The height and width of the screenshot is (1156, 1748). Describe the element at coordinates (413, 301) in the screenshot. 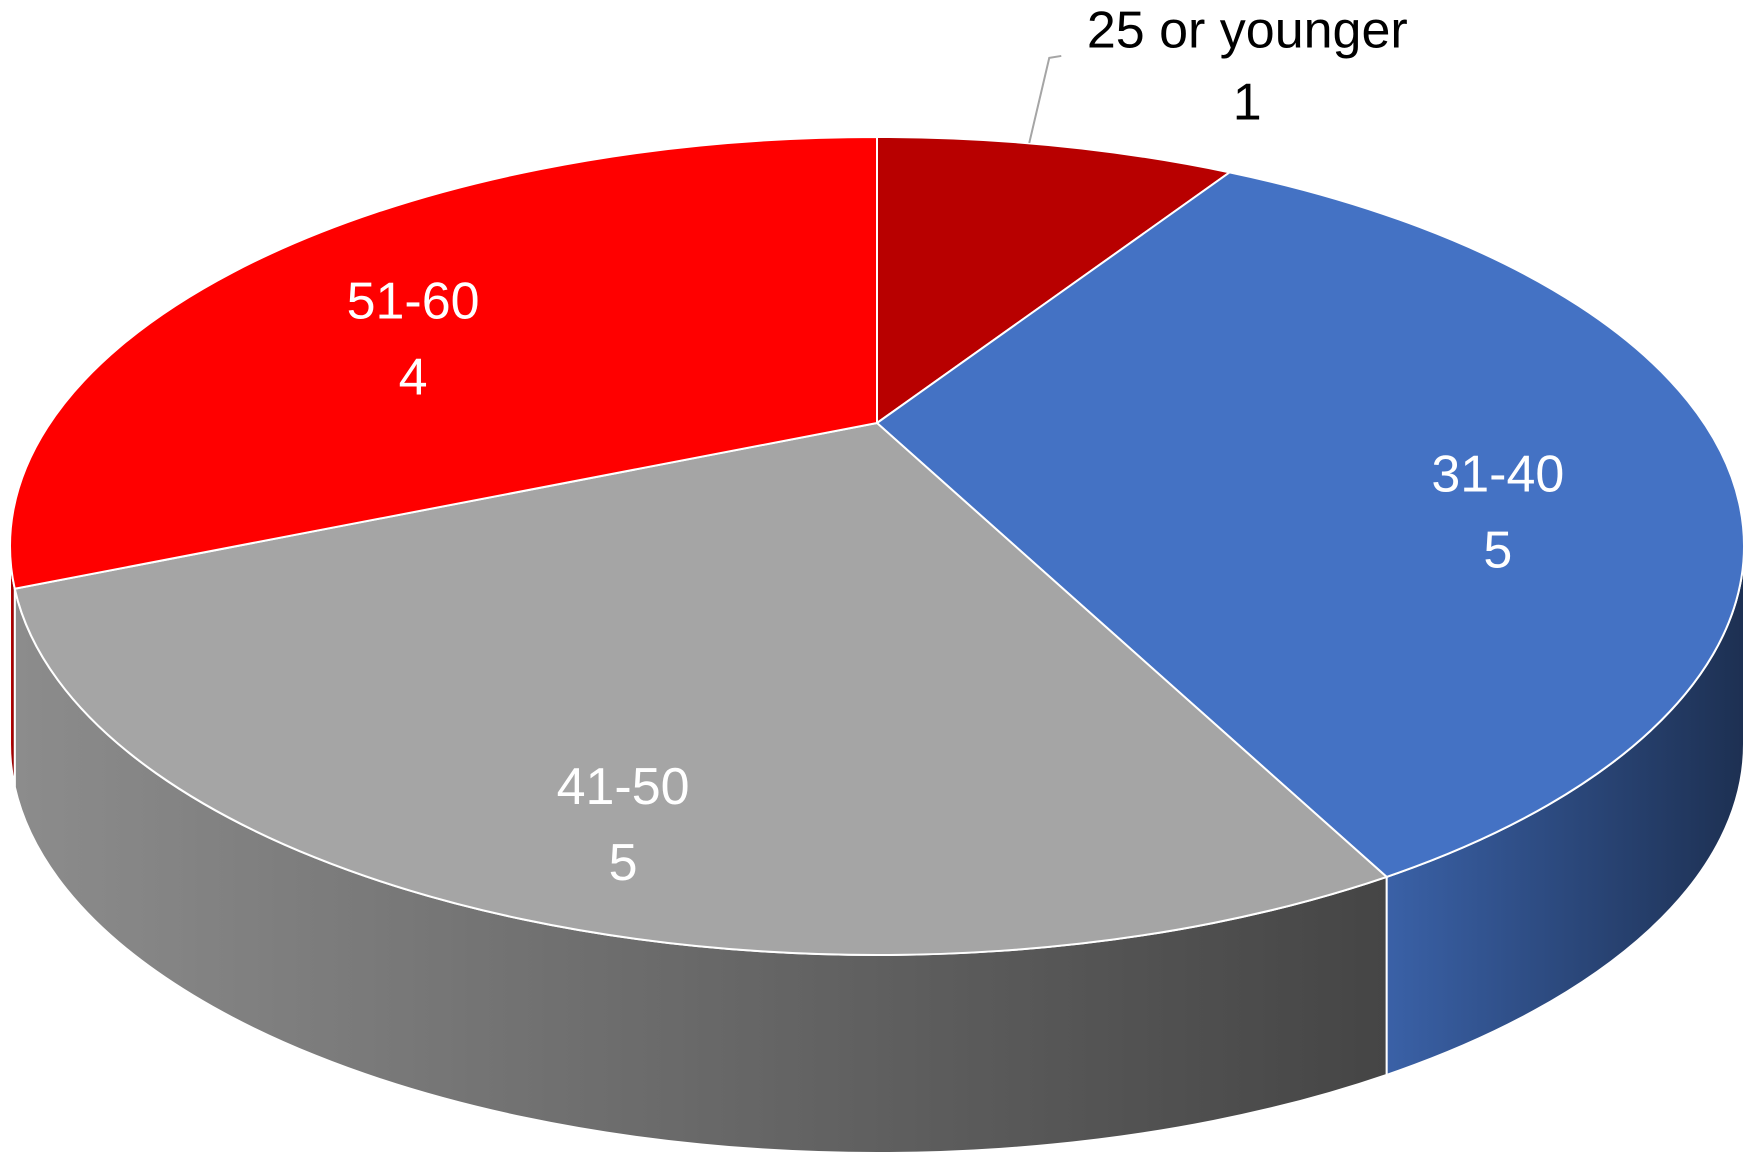

I see `category-label: 51-60` at that location.